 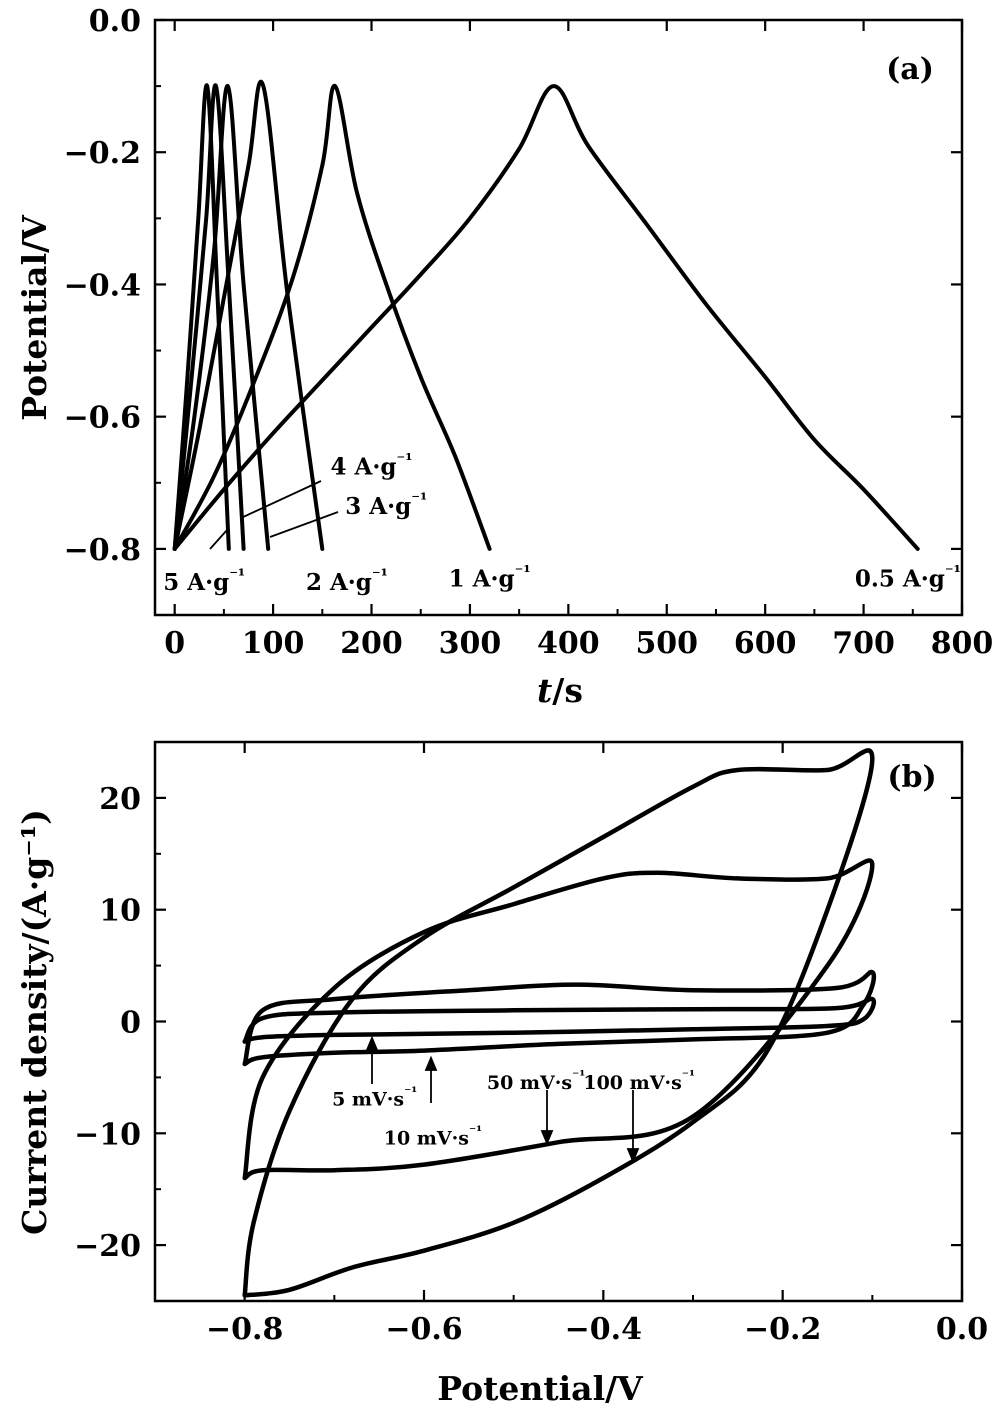 I want to click on chart-a-xlabel-unit: /s, so click(x=567, y=690).